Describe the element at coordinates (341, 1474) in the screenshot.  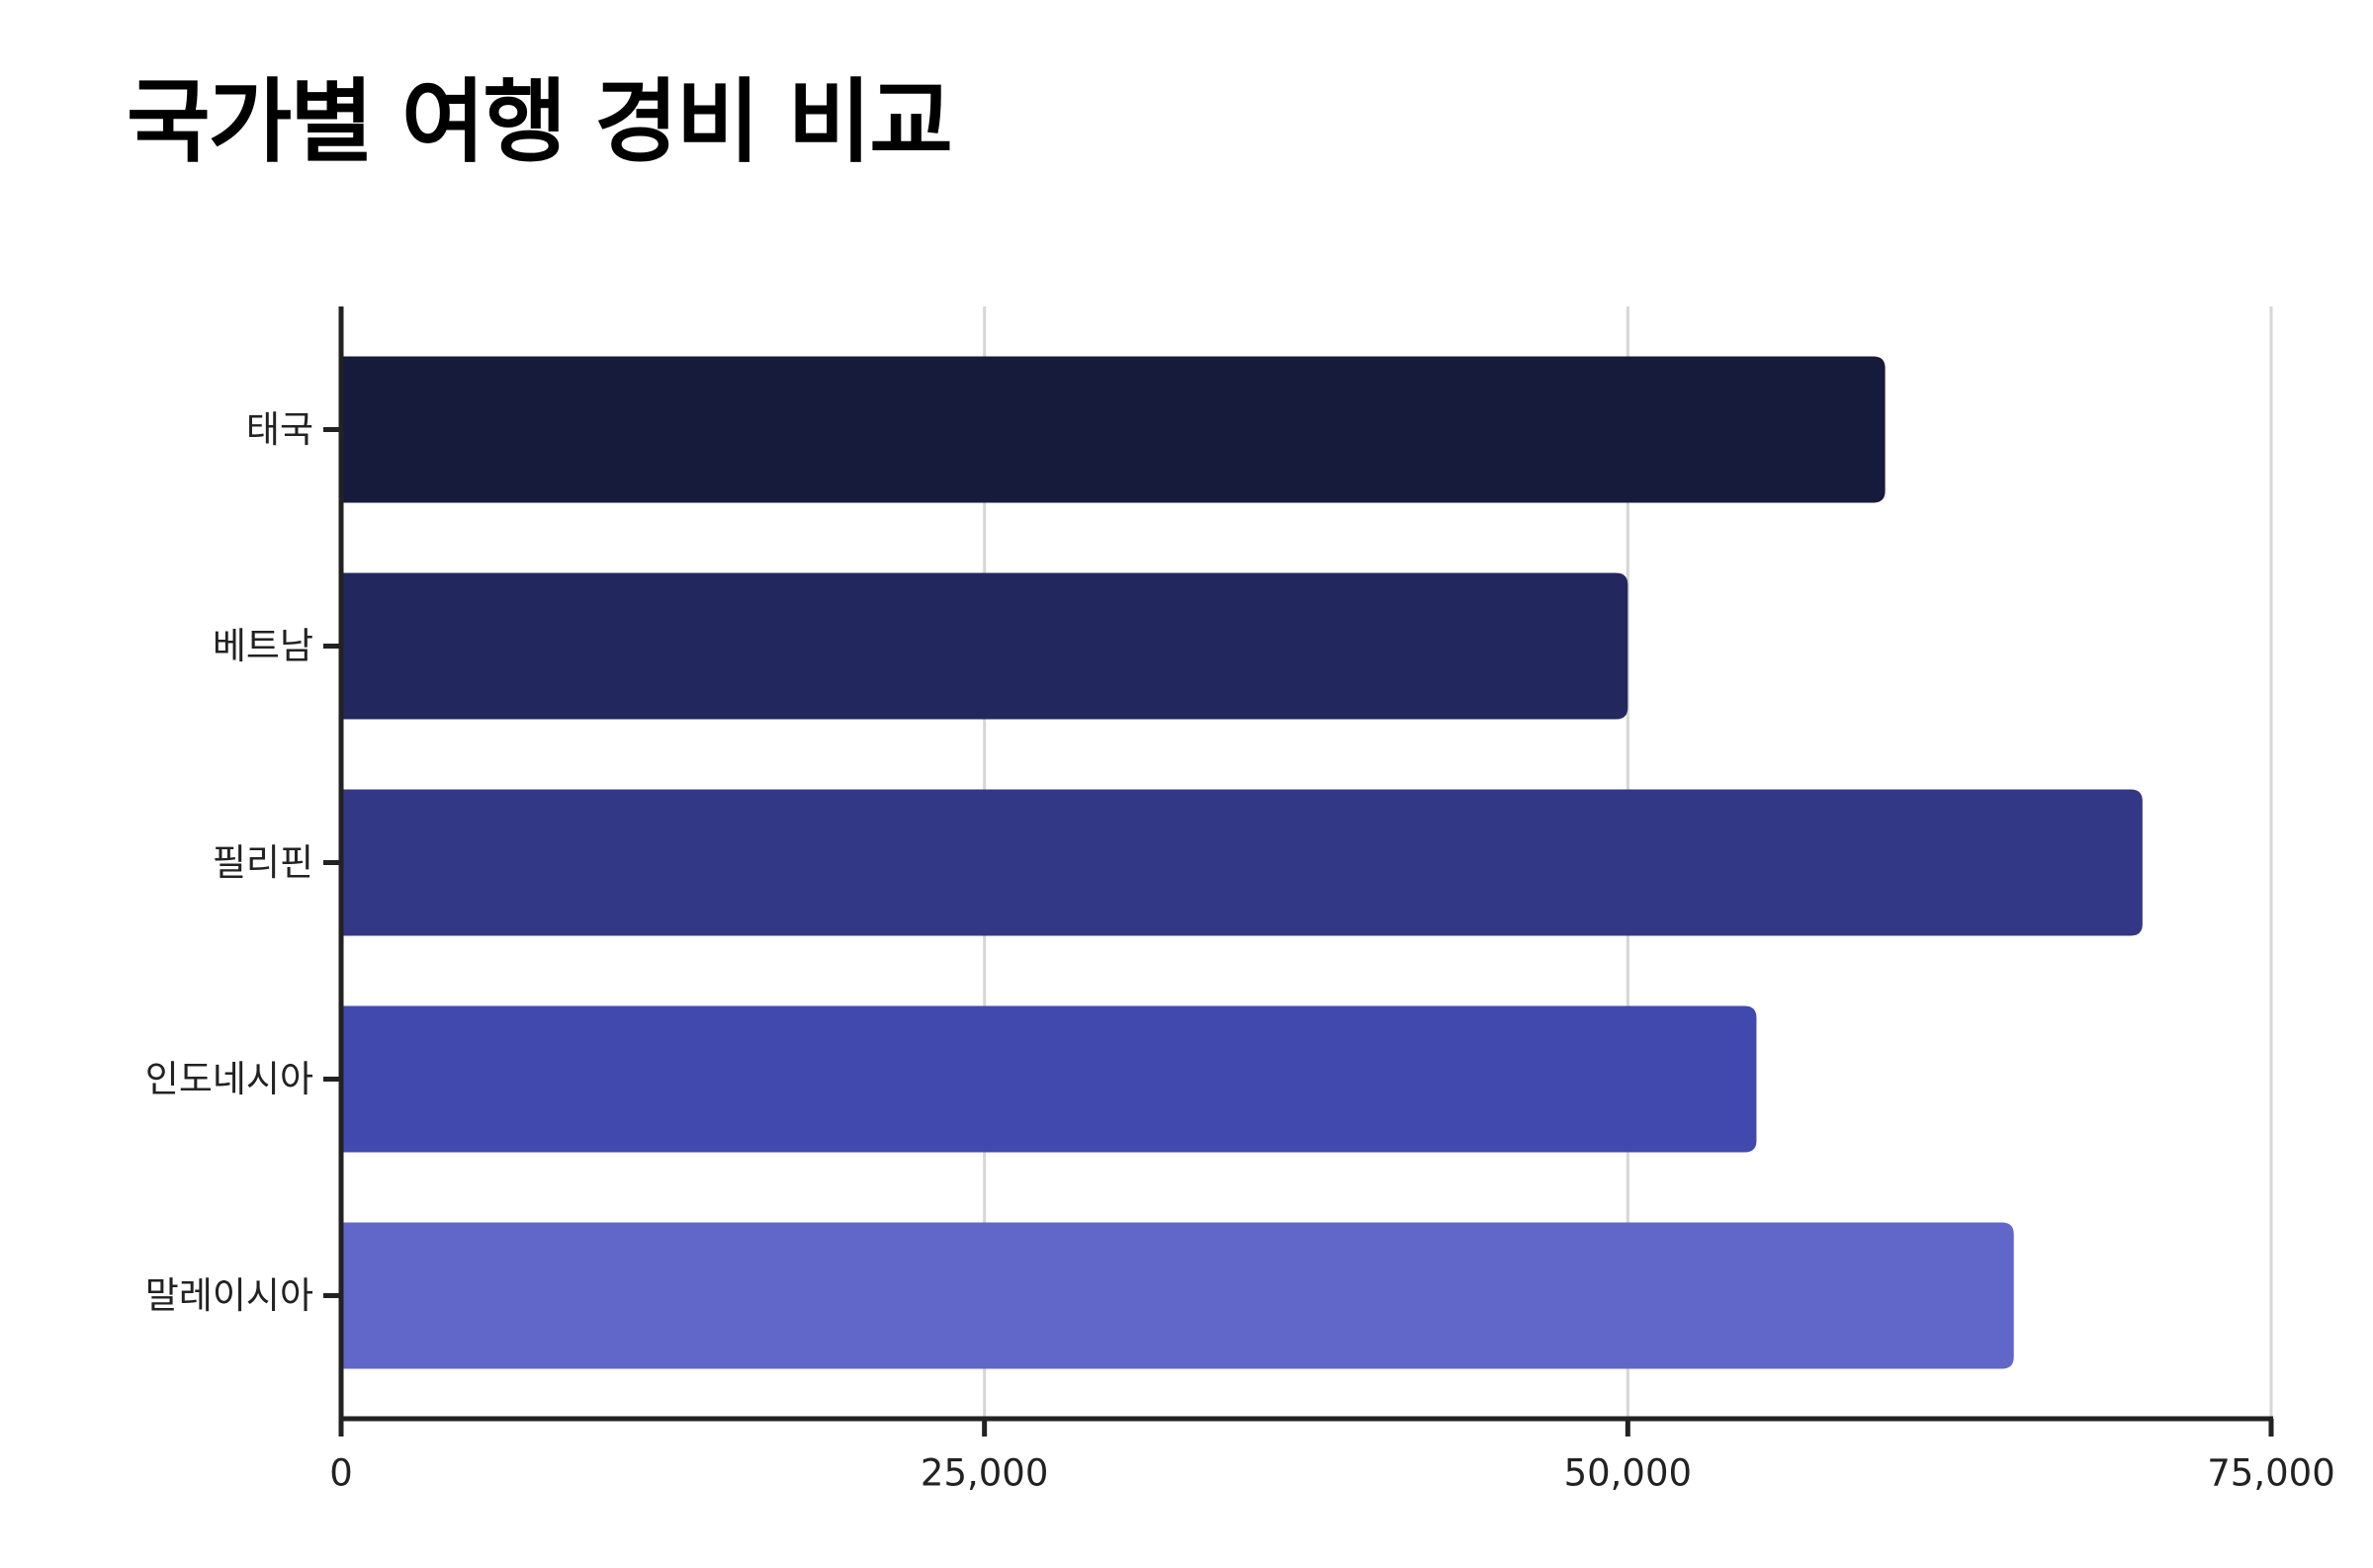
I see `x-tick-label-0: 0` at that location.